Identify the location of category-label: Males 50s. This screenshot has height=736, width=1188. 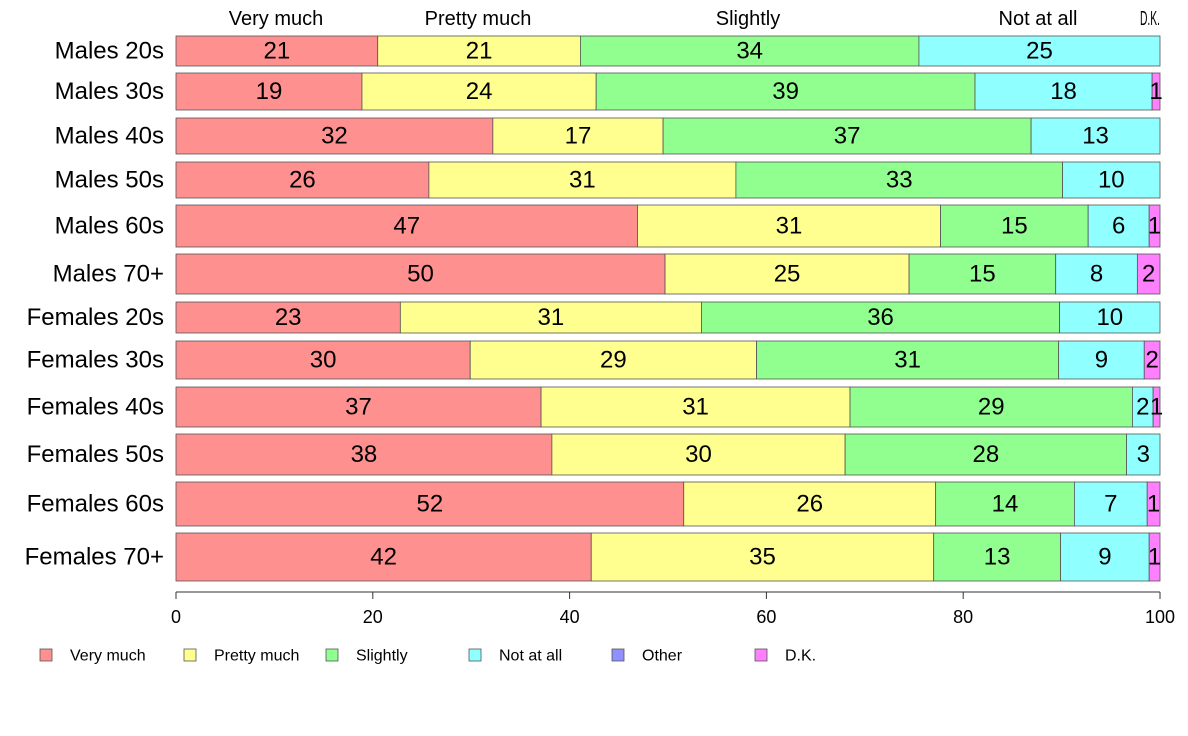
(109, 180).